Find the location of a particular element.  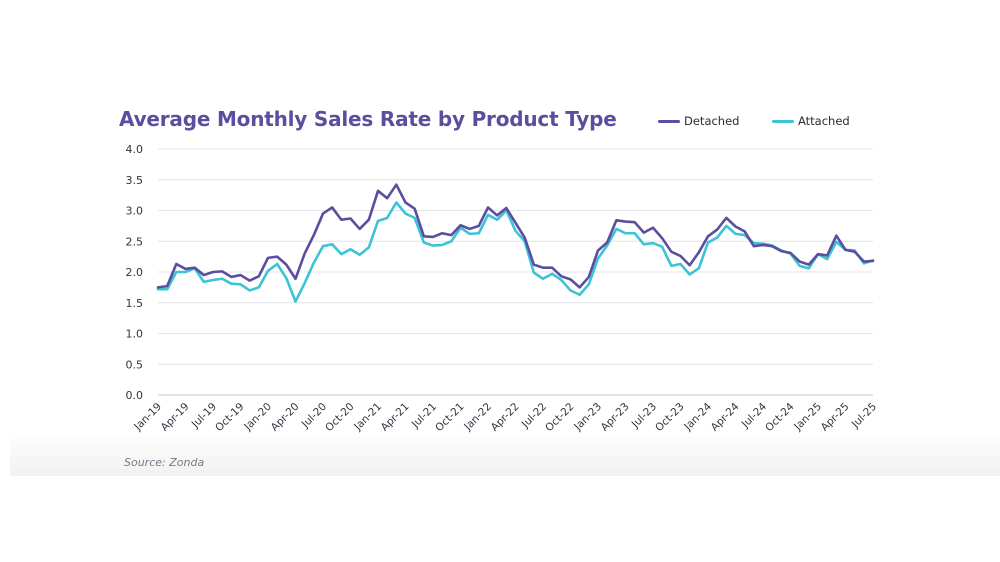

legend-detached: Detached is located at coordinates (698, 121).